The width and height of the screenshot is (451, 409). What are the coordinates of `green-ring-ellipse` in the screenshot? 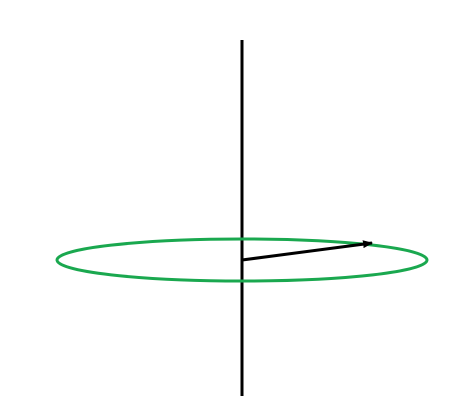 It's located at (242, 260).